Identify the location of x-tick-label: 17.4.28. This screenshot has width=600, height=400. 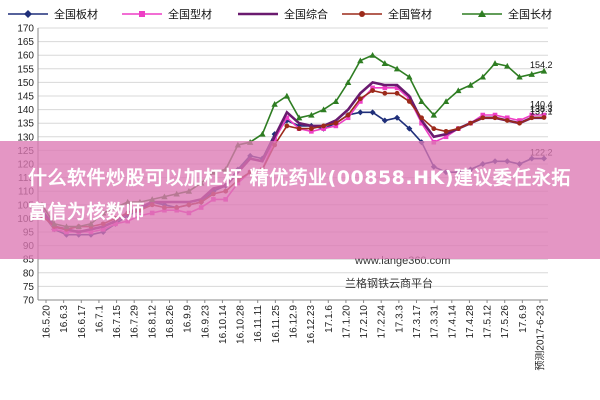
(470, 322).